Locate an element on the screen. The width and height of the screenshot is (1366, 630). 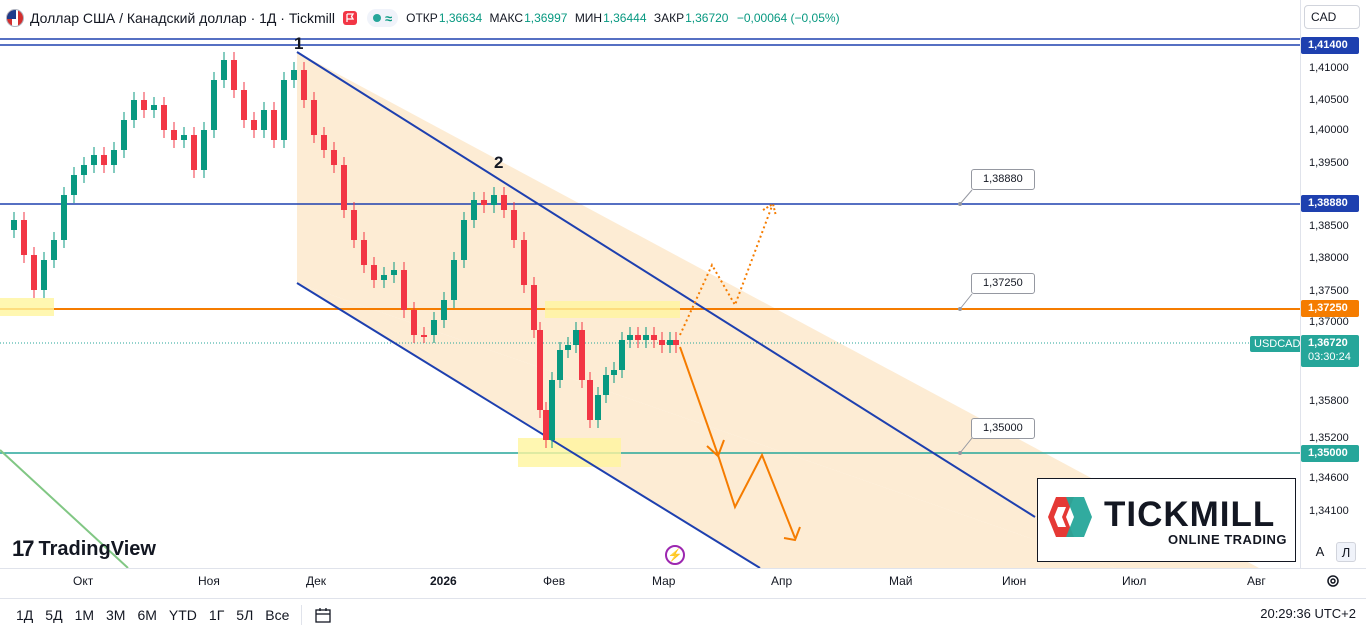
low-value: 1,36444 is located at coordinates (625, 18).